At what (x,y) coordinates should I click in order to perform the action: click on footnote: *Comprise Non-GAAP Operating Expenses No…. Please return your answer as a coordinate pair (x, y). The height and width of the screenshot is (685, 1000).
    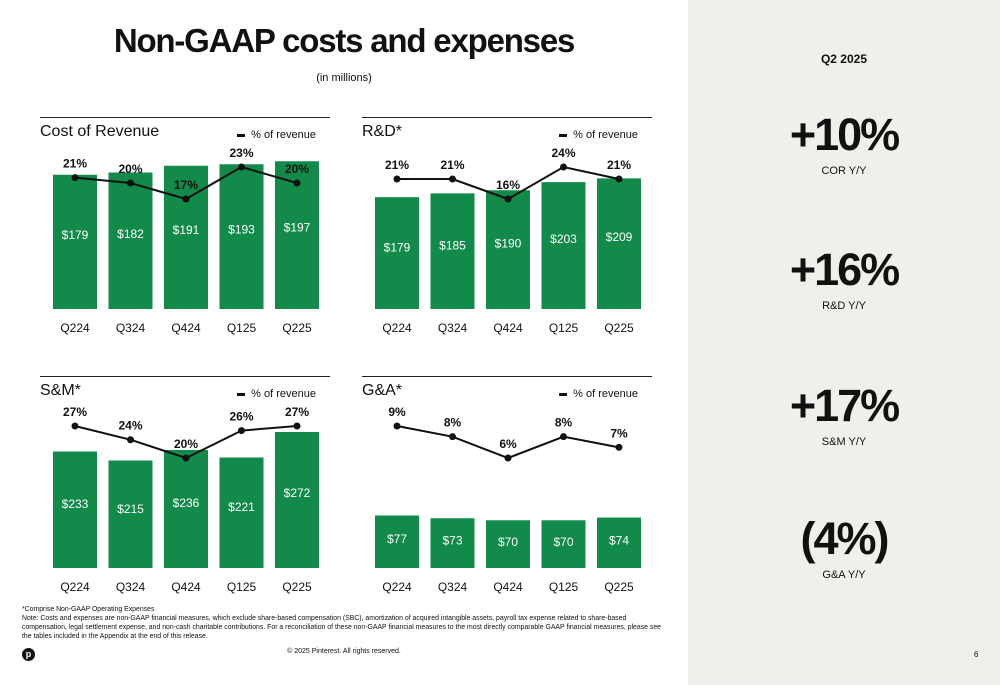
    Looking at the image, I should click on (342, 623).